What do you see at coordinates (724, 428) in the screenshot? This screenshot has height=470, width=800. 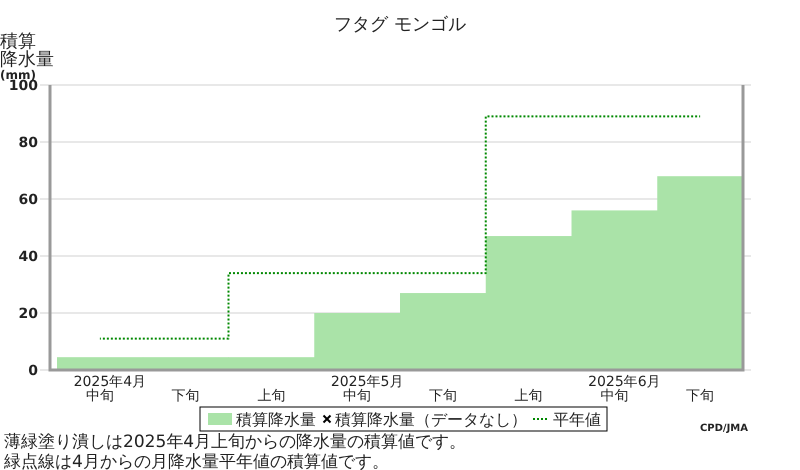 I see `text: CPD/JMA` at bounding box center [724, 428].